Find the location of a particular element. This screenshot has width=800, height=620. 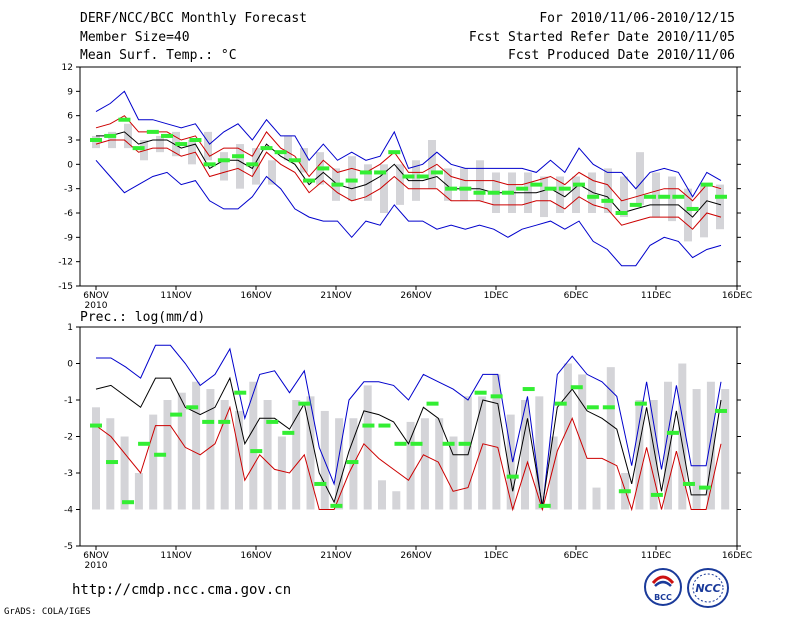

prec-min-line is located at coordinates (408, 458).